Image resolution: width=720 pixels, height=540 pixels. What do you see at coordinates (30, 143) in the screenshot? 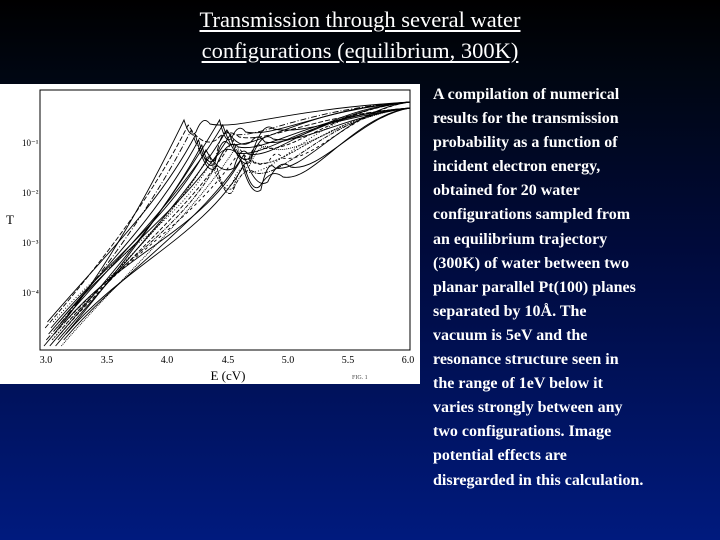
I see `y-tick-label: 10⁻¹` at bounding box center [30, 143].